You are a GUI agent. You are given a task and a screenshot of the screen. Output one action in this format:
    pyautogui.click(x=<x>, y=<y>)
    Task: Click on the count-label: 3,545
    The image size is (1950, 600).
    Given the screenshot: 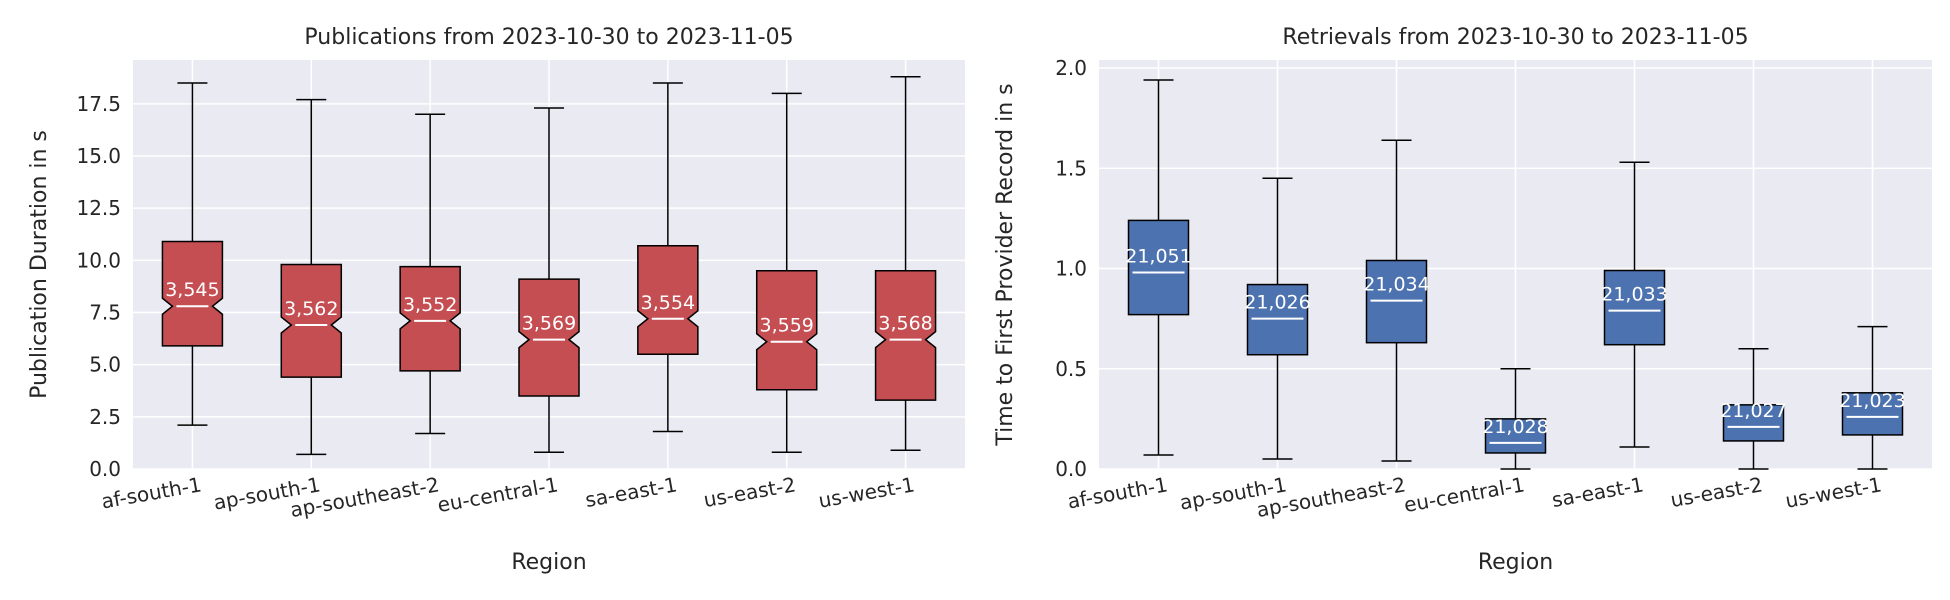 What is the action you would take?
    pyautogui.click(x=192, y=290)
    